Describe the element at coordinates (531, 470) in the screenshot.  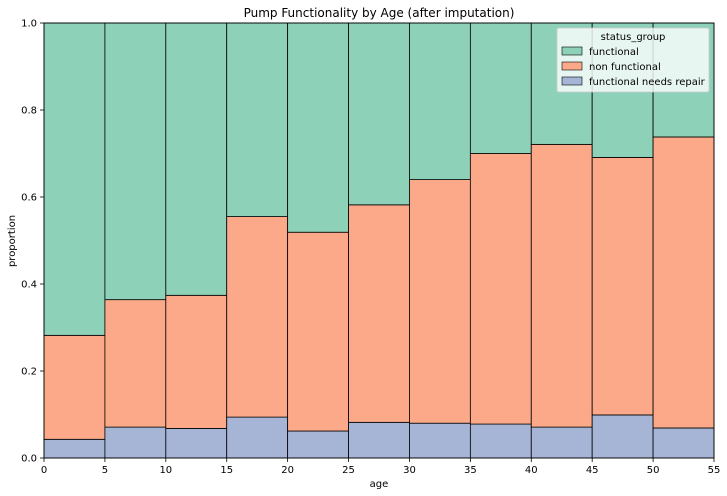
I see `x-tick-label-8: 40` at that location.